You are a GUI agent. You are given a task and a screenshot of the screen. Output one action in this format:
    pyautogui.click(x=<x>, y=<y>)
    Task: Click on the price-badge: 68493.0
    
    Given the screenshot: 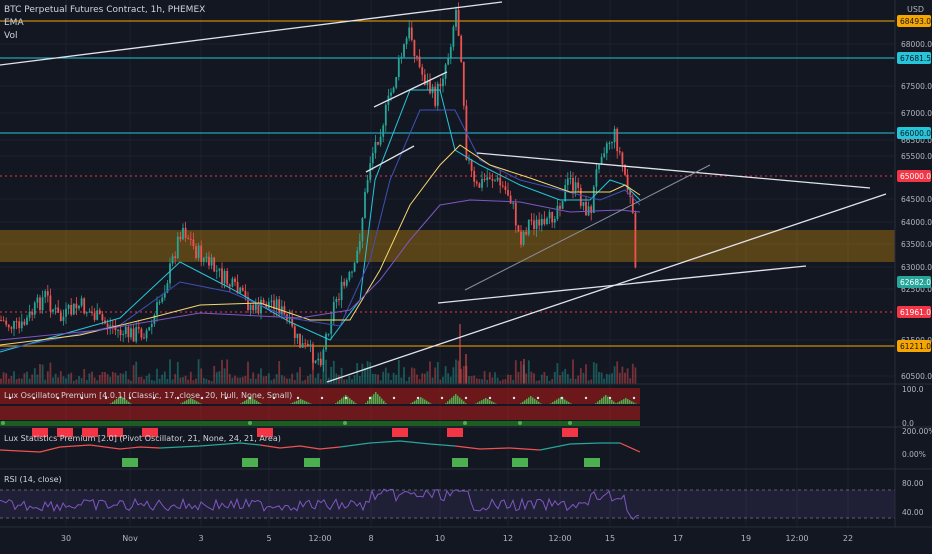 What is the action you would take?
    pyautogui.click(x=914, y=21)
    